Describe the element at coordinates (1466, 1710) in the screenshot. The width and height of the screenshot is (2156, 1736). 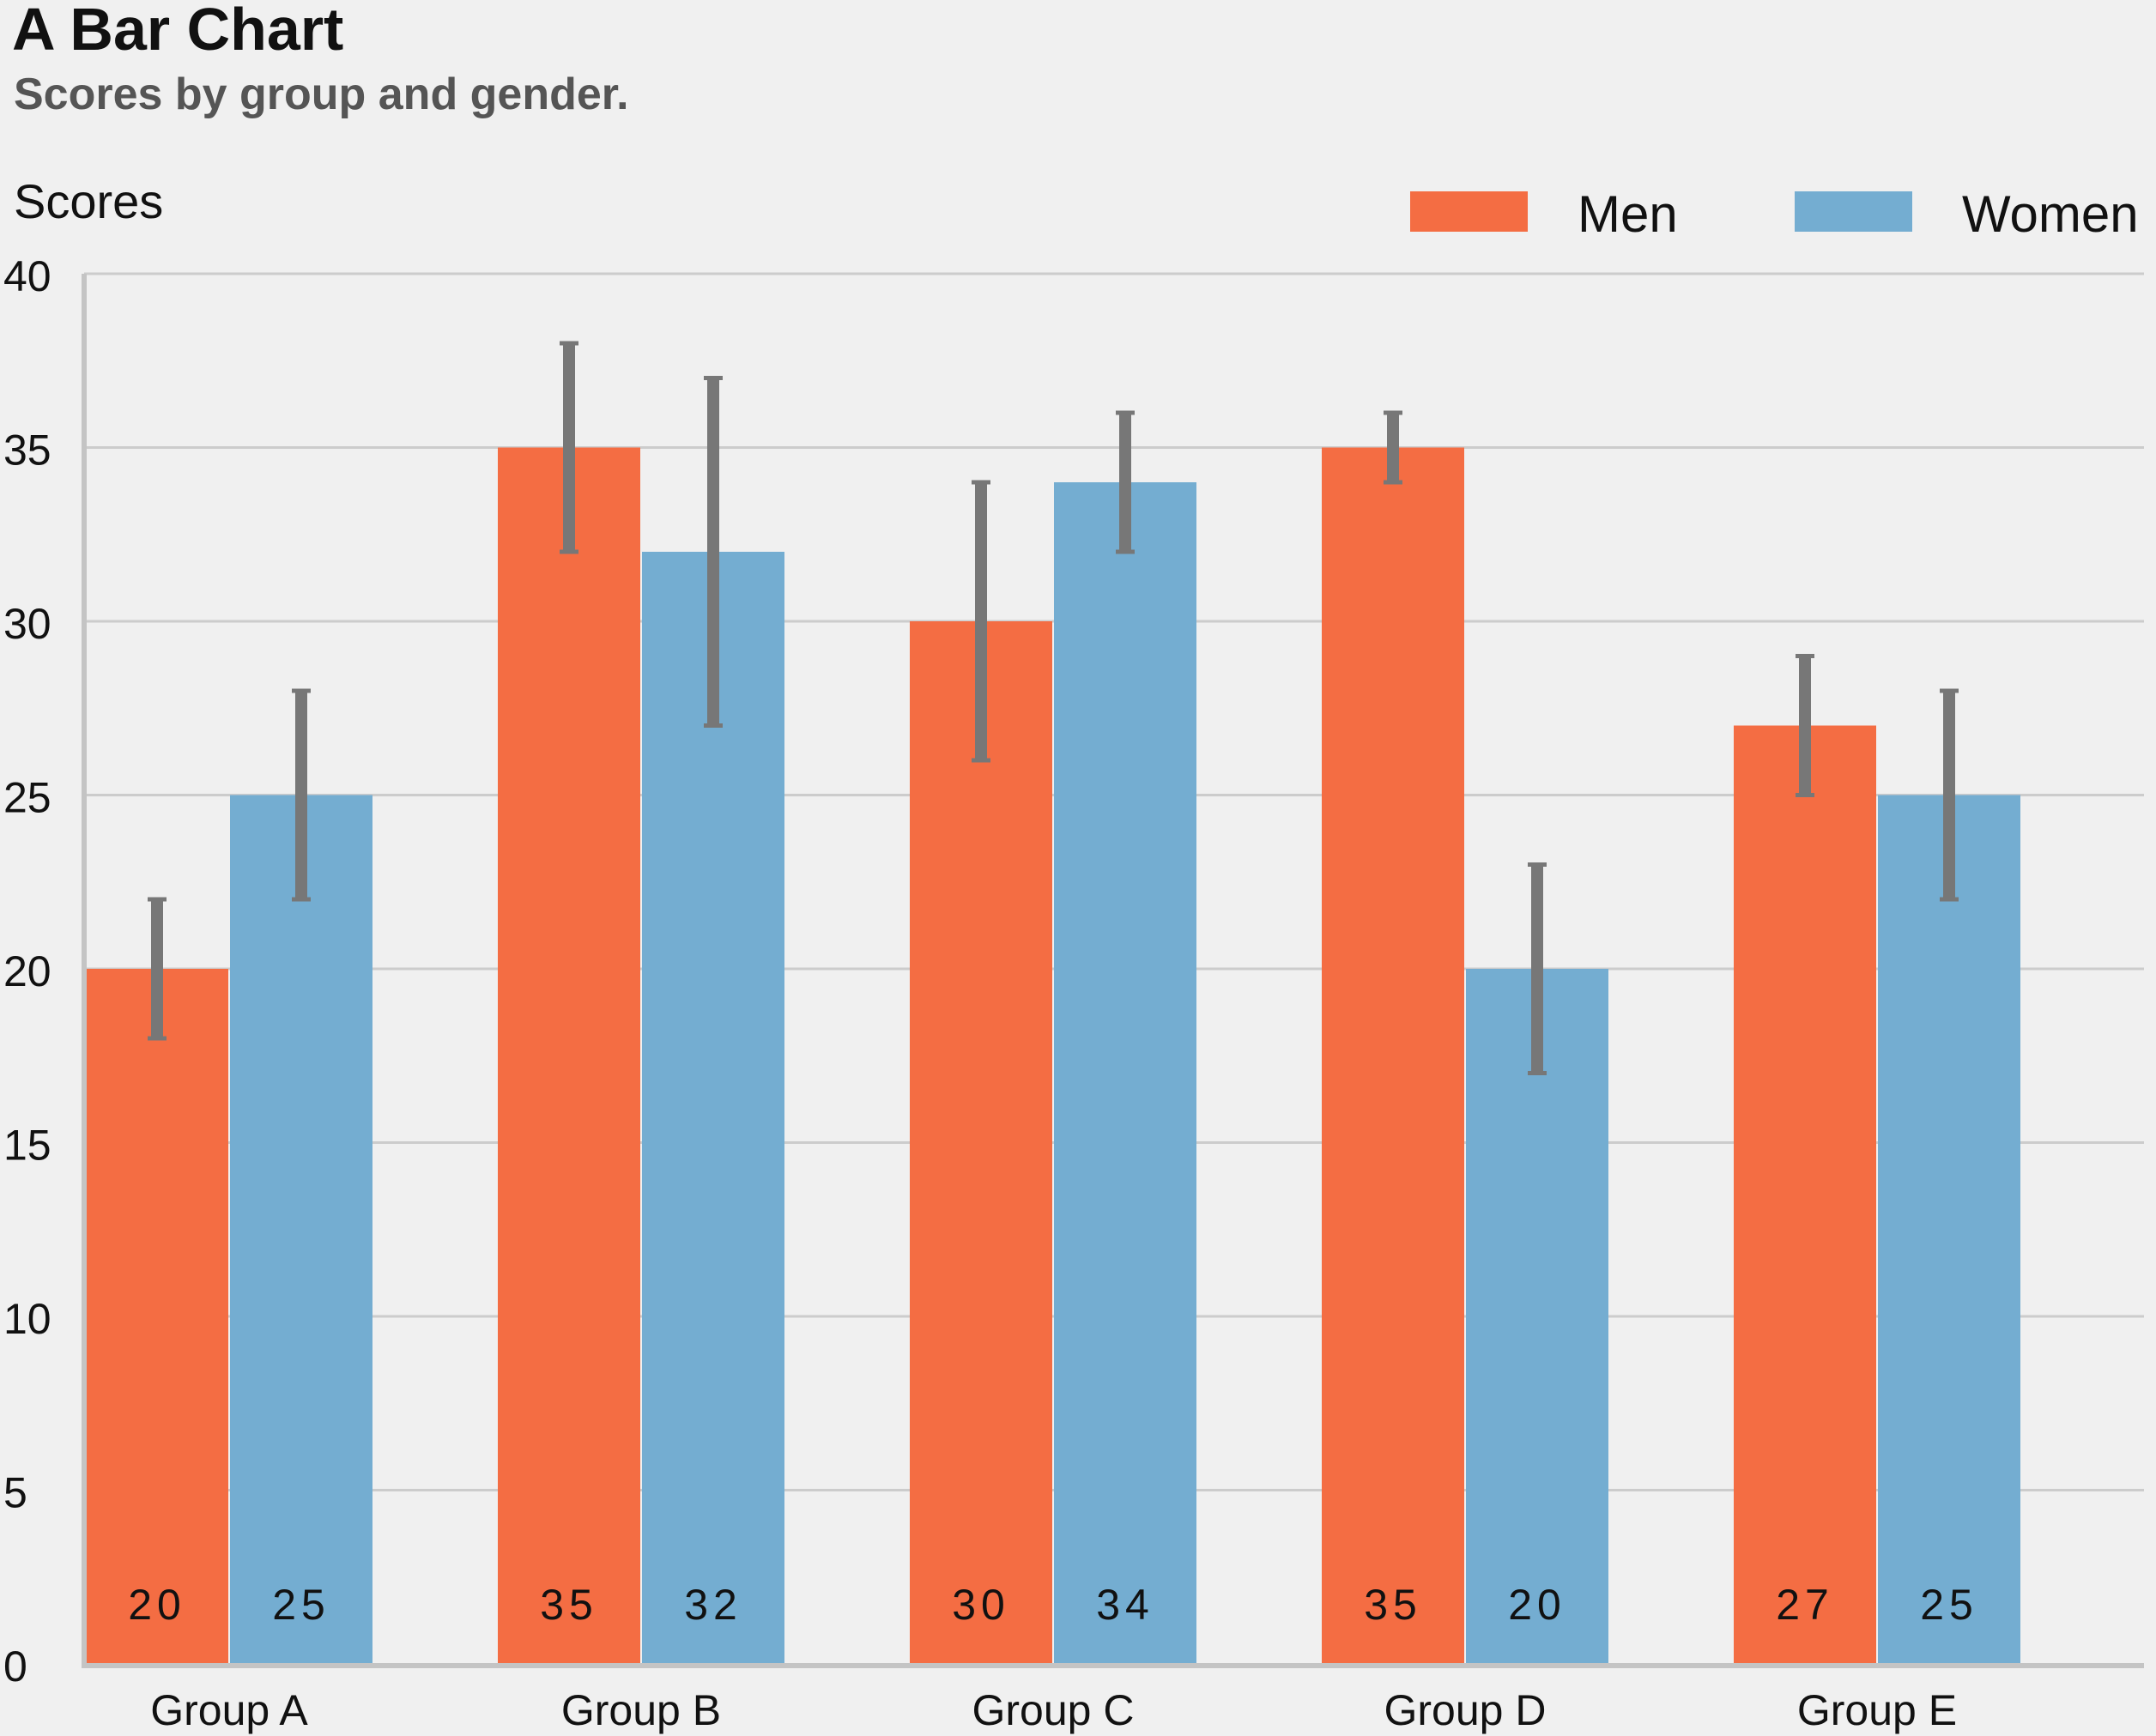
I see `x-tick-label: Group D` at that location.